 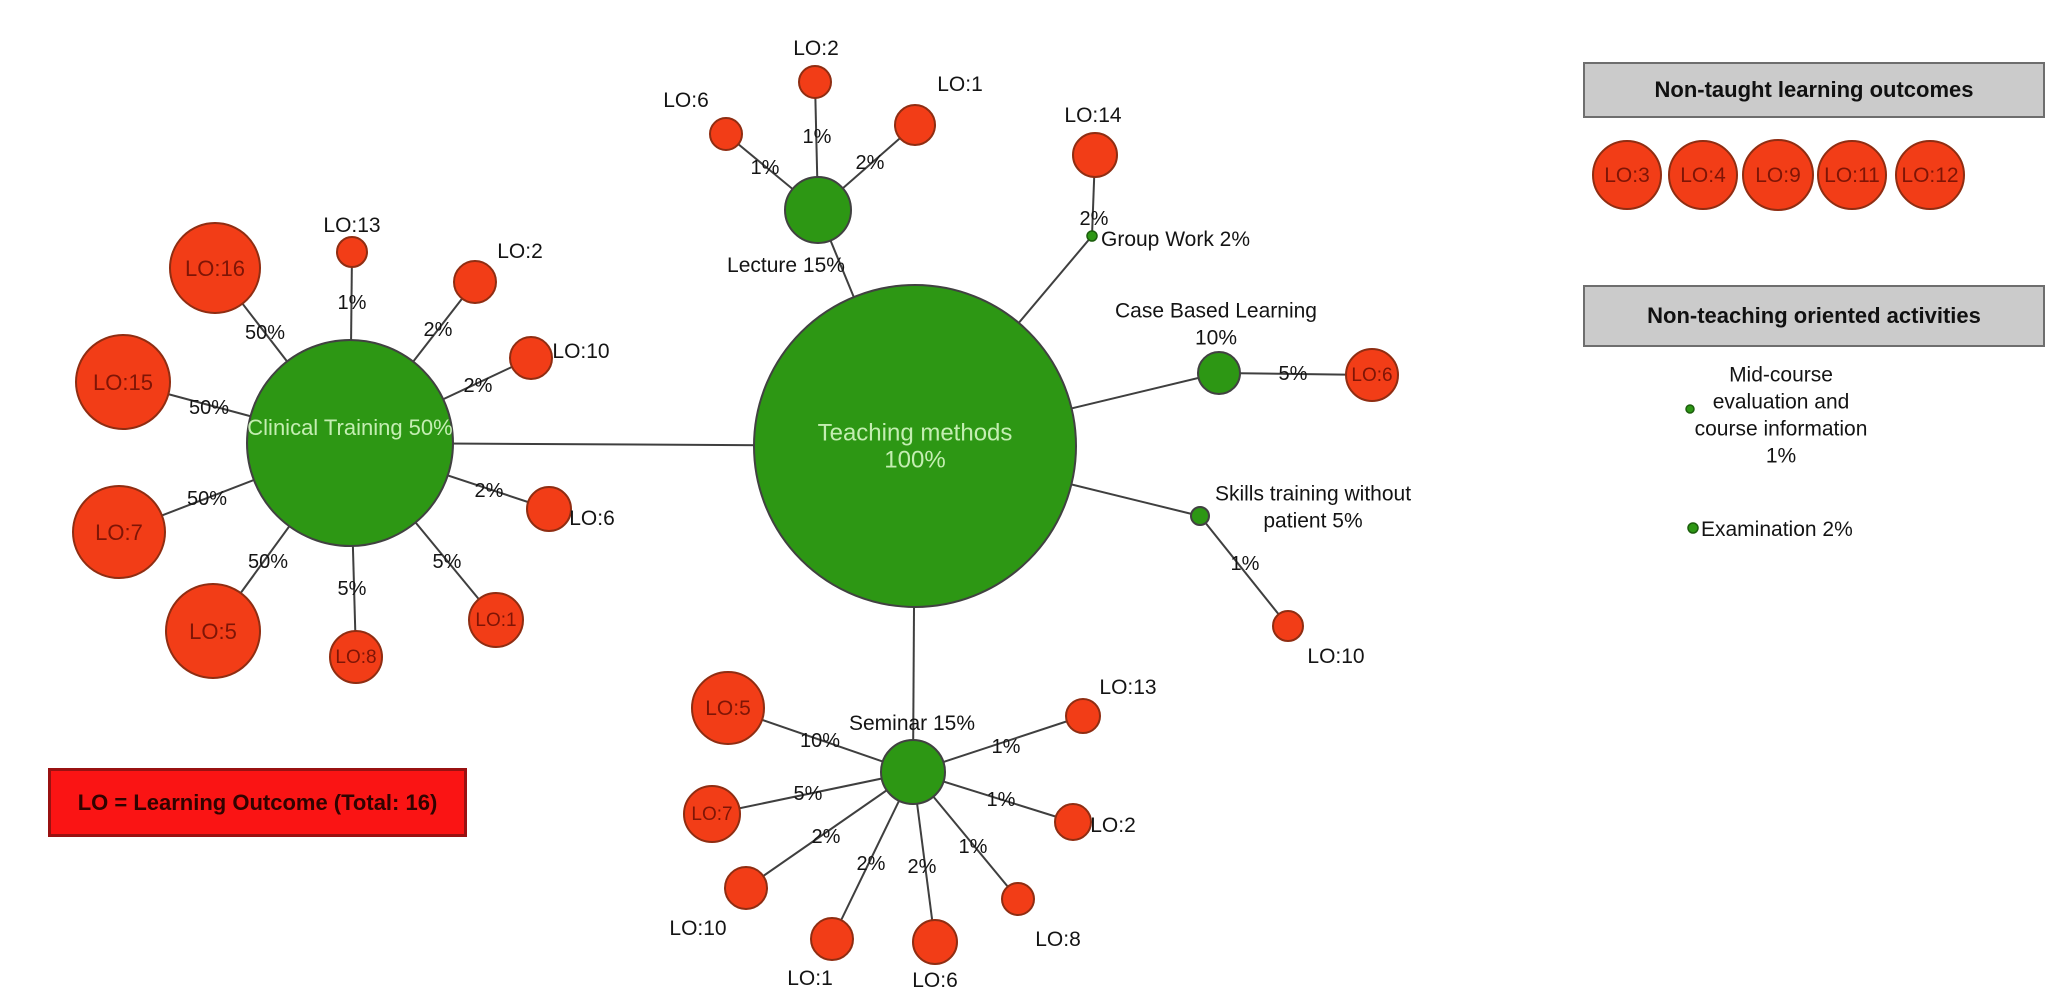 What do you see at coordinates (1093, 115) in the screenshot?
I see `node-label-lo14: LO:14` at bounding box center [1093, 115].